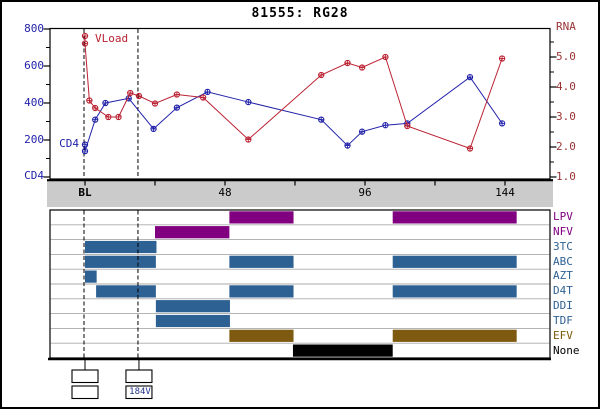  Describe the element at coordinates (225, 192) in the screenshot. I see `x-tick-48: 48` at that location.